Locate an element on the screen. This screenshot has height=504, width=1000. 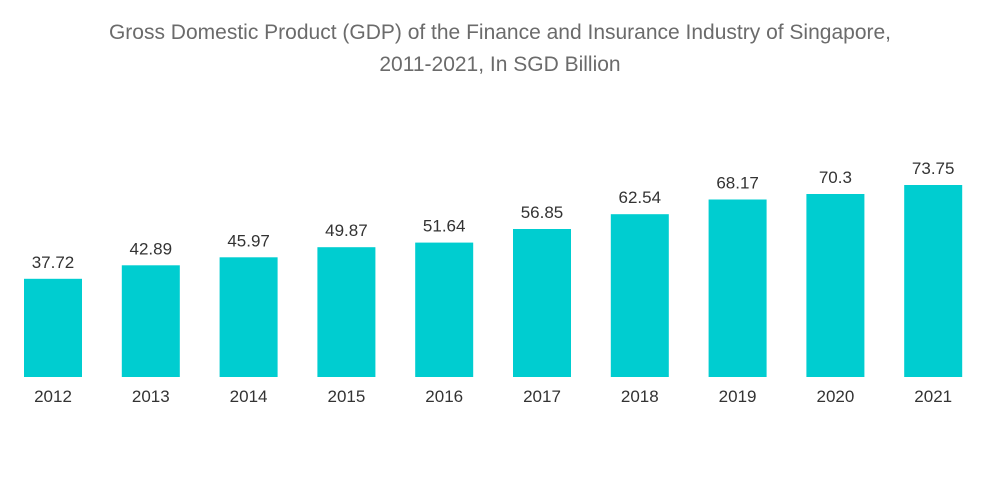
chart-title-line-2: 2011-2021, In SGD Billion is located at coordinates (500, 64).